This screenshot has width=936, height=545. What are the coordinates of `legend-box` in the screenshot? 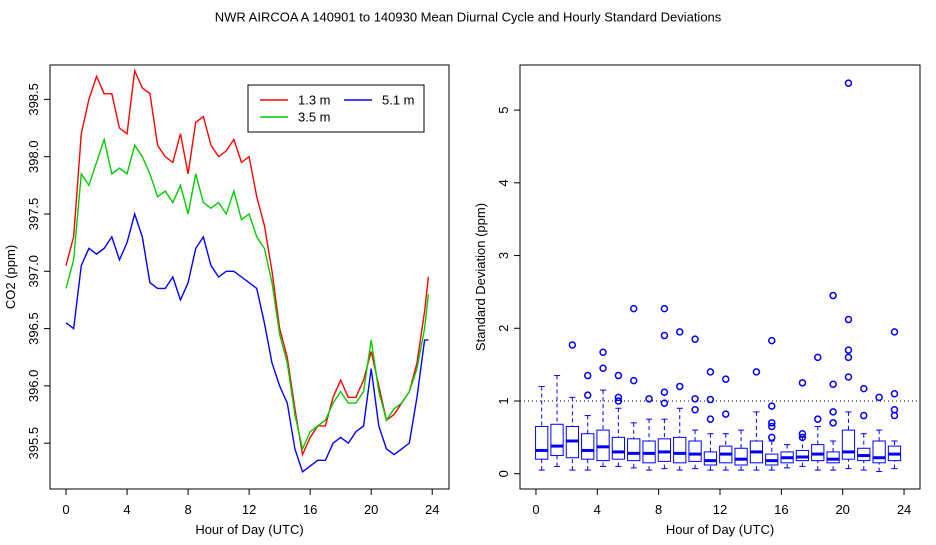 It's located at (336, 108).